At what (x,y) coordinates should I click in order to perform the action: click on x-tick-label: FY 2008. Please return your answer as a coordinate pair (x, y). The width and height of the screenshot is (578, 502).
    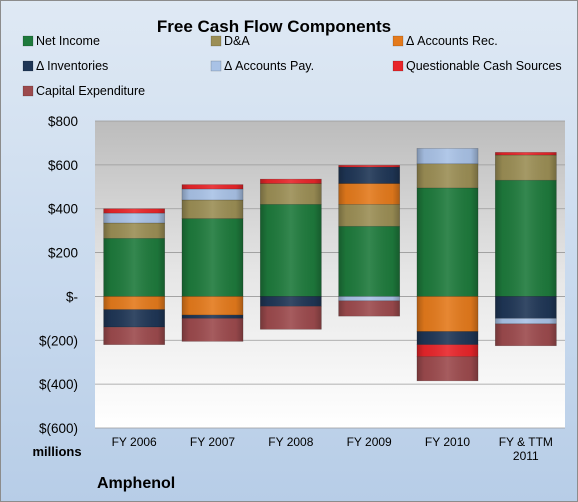
    Looking at the image, I should click on (290, 442).